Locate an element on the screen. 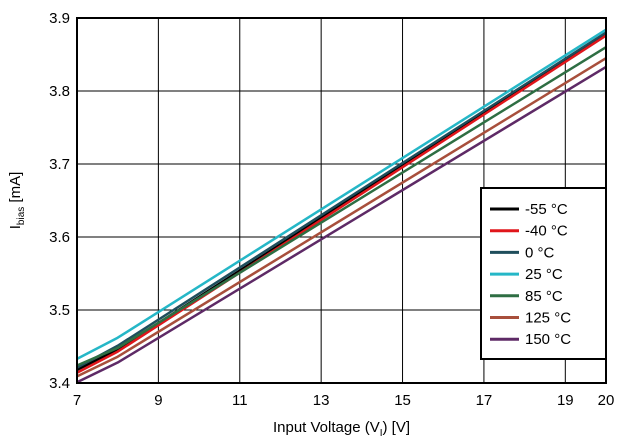 This screenshot has width=618, height=441. x-tick-label-3: 13 is located at coordinates (321, 400).